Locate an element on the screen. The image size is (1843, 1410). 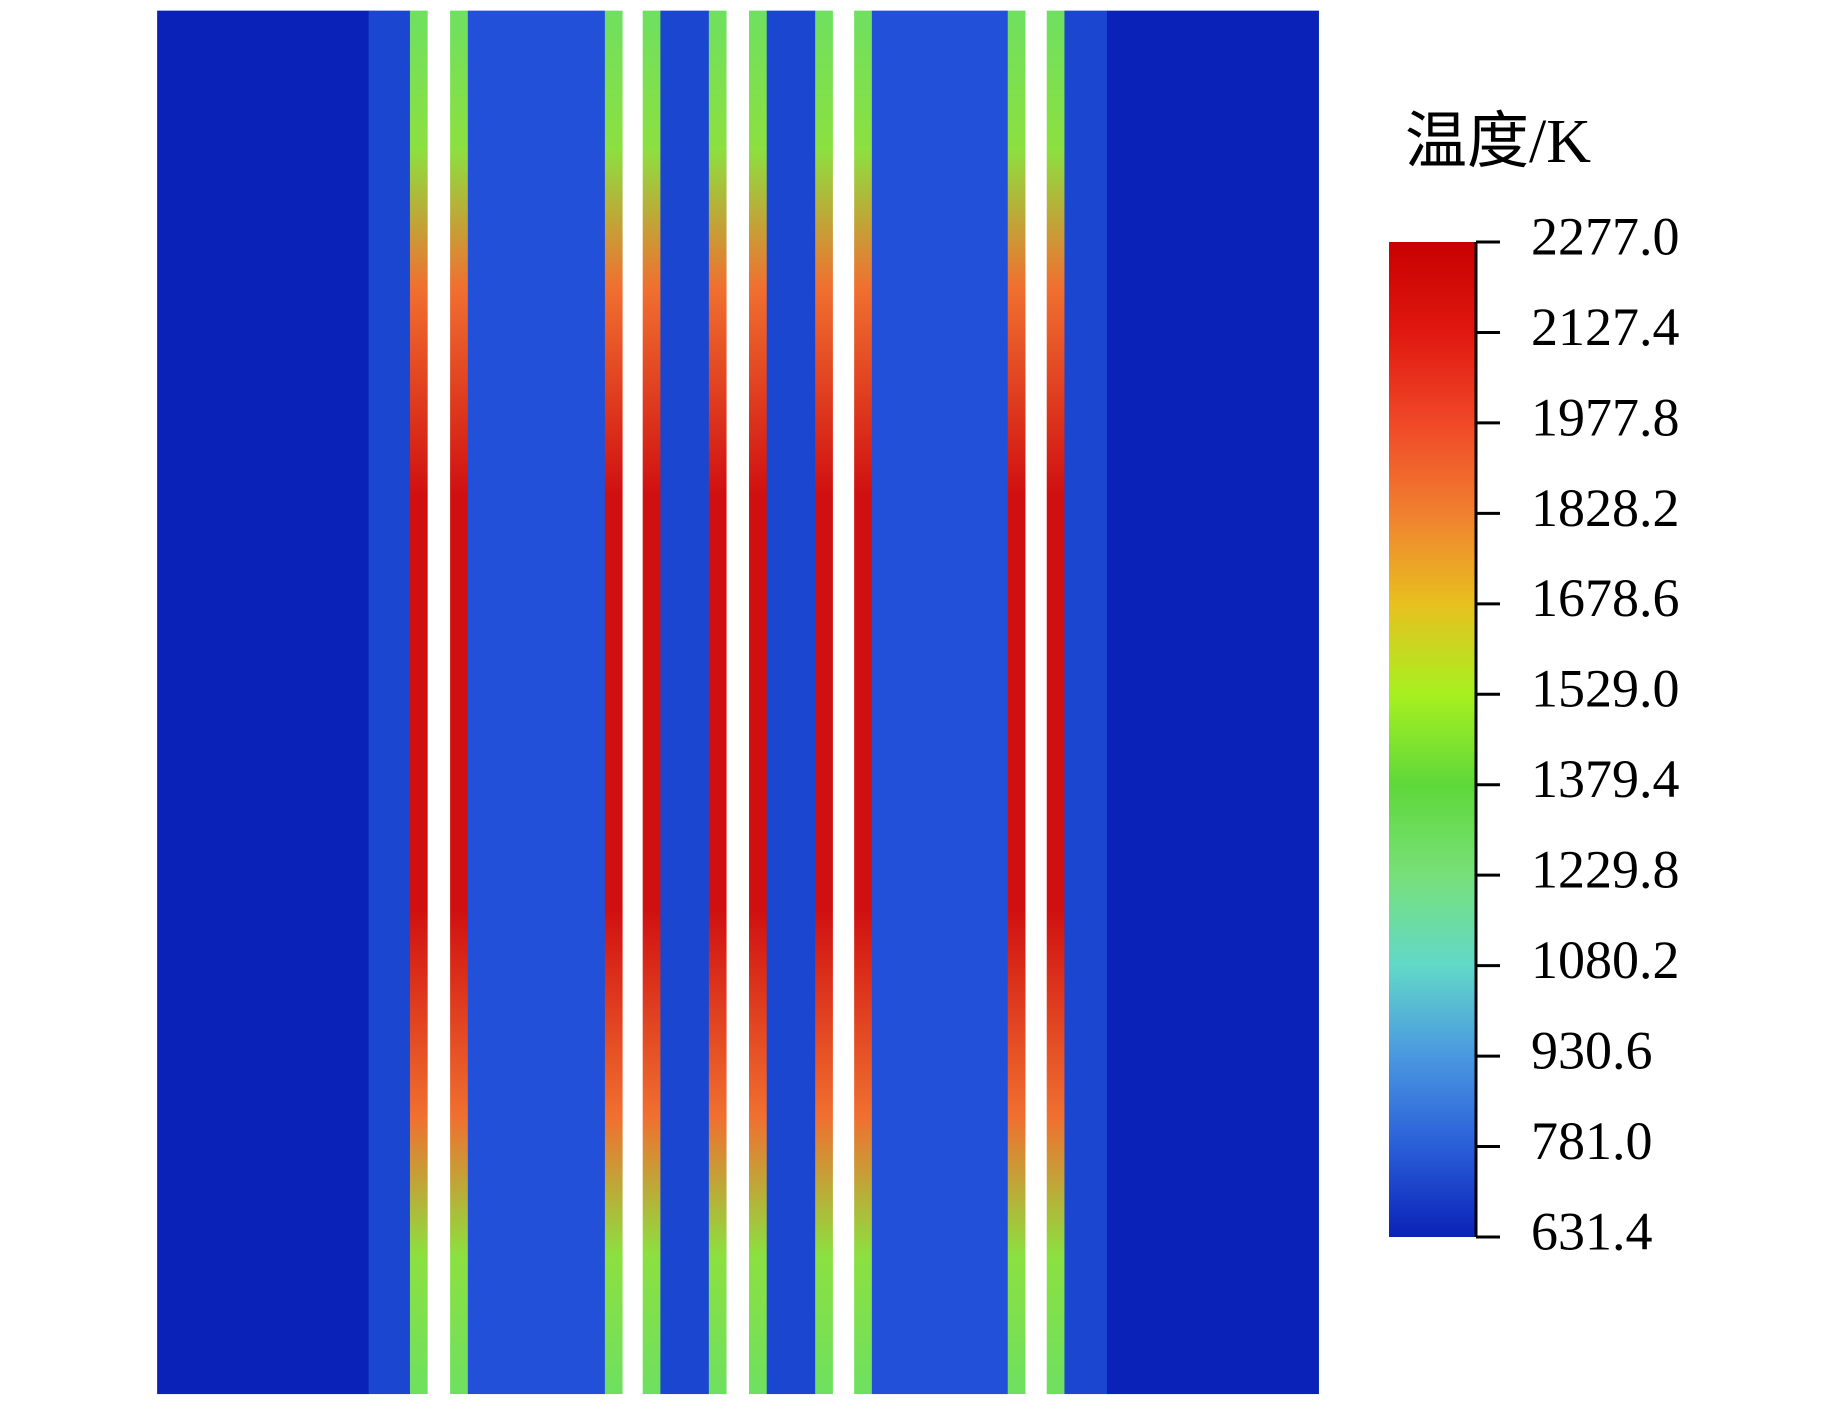
colorbar is located at coordinates (1432, 739).